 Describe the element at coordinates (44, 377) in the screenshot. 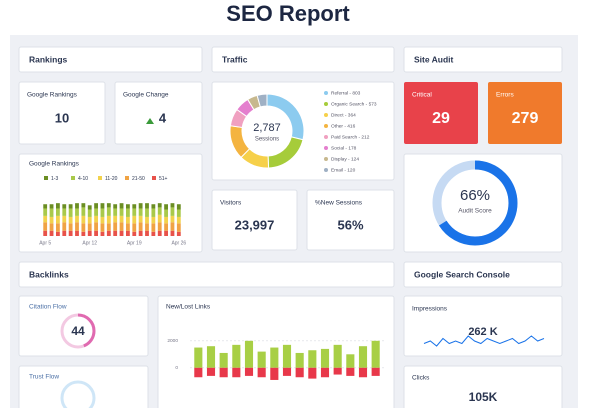

I see `stat-label: Trust Flow` at that location.